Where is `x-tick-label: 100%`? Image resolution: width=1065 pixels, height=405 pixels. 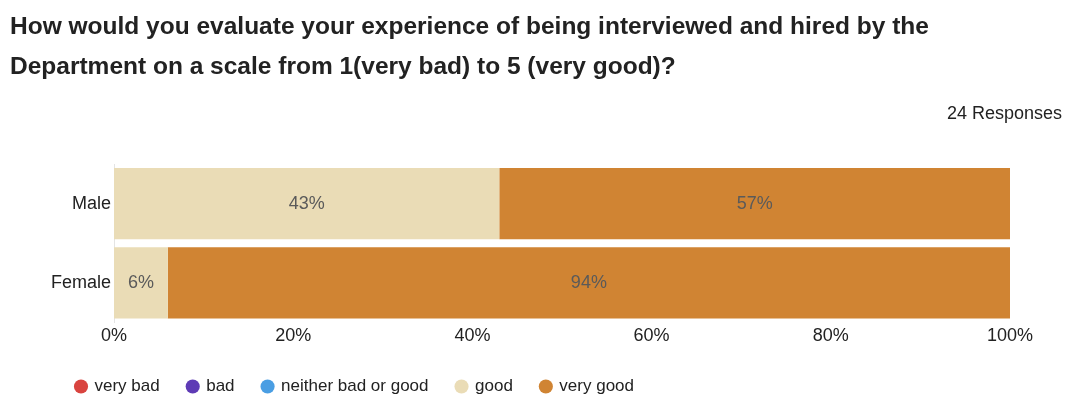
x-tick-label: 100% is located at coordinates (1010, 335).